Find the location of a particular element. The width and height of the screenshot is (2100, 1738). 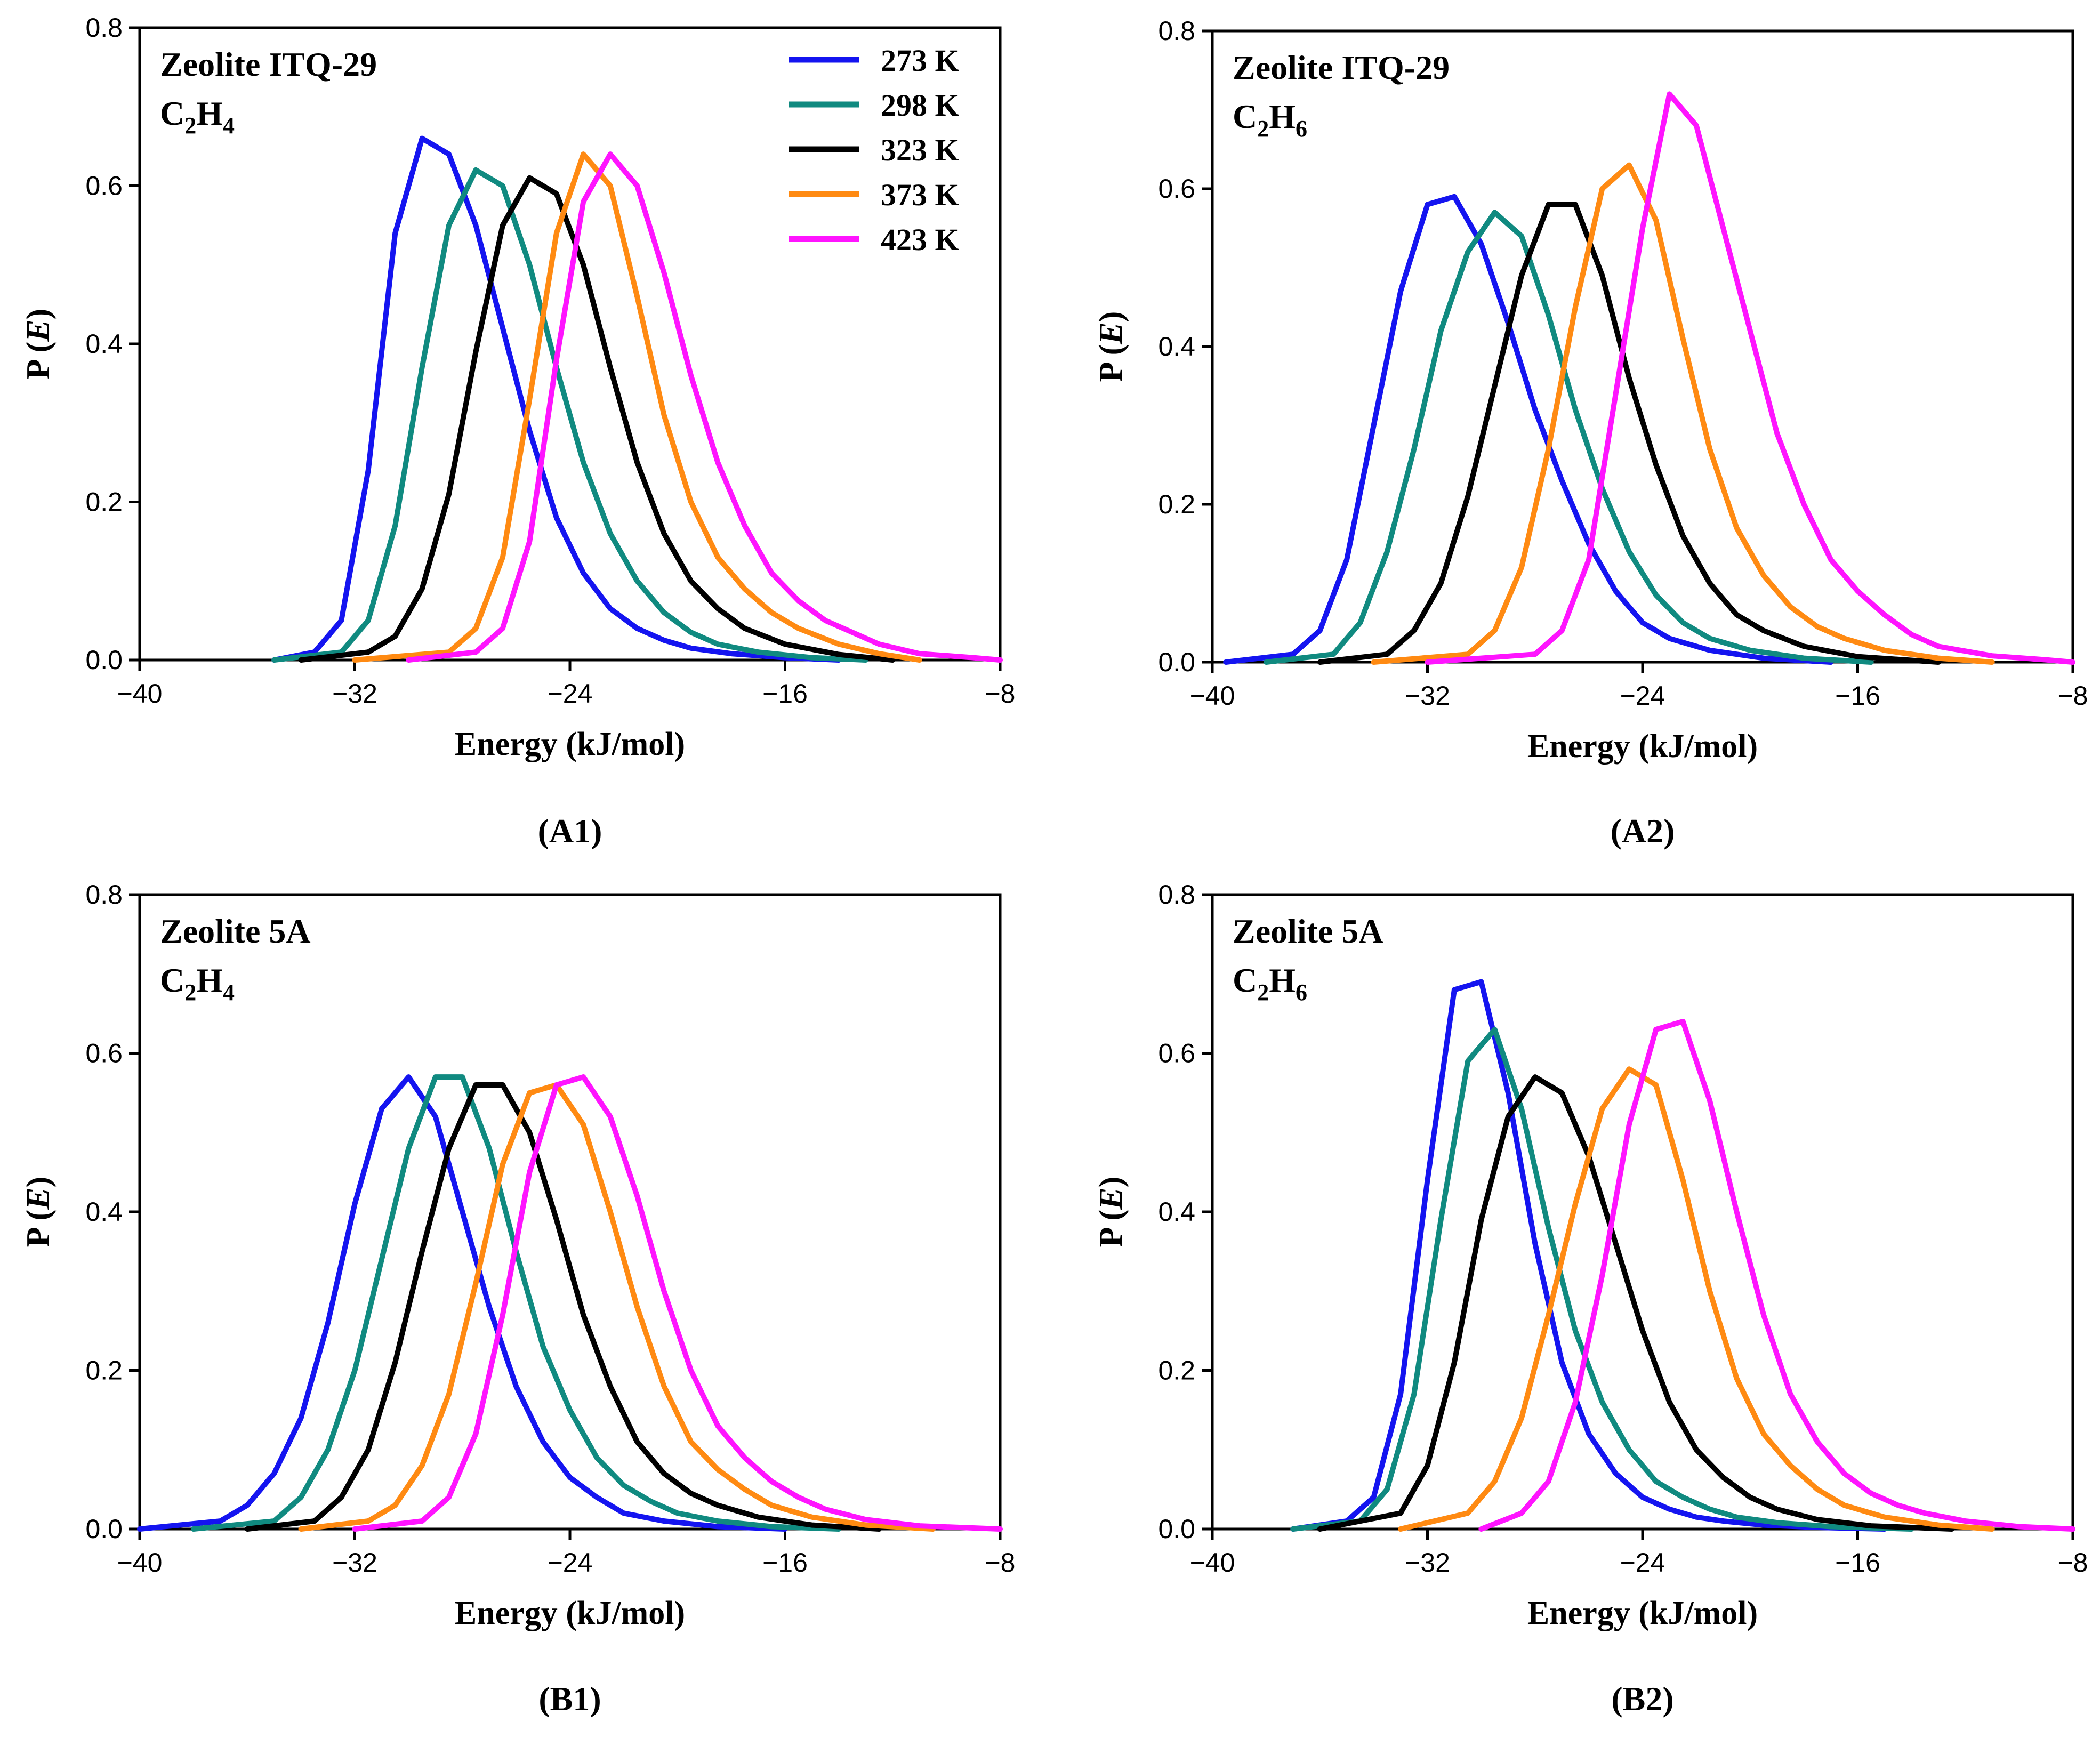

legend: 273 K 298 K 323 K 373 K 423 K is located at coordinates (874, 150).